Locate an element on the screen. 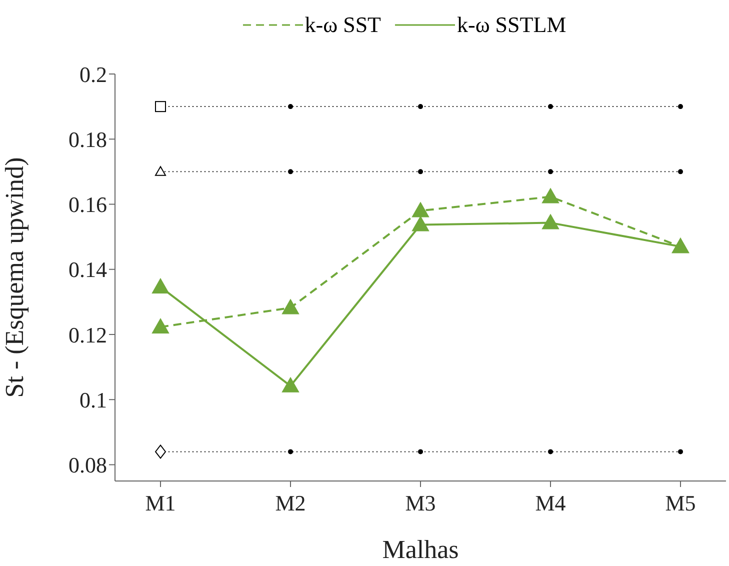 Image resolution: width=729 pixels, height=566 pixels. y-tick-label: 0.16 is located at coordinates (87, 205).